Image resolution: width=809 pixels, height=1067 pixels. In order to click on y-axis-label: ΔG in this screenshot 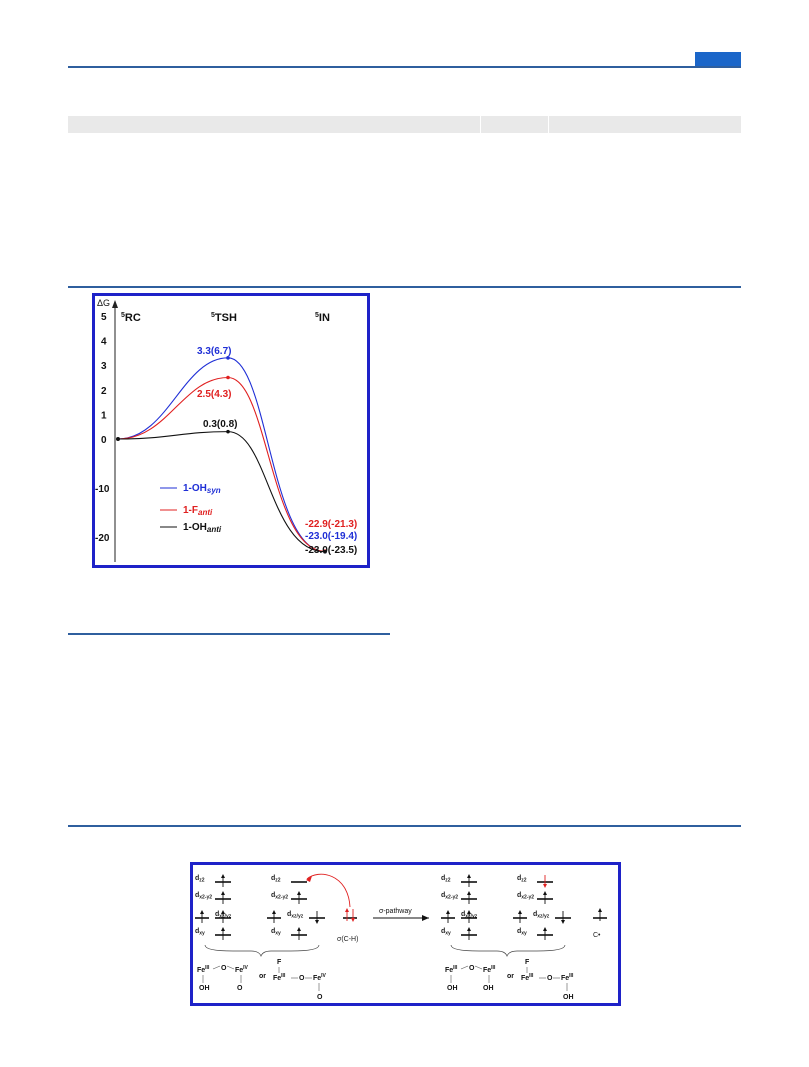, I will do `click(103, 303)`.